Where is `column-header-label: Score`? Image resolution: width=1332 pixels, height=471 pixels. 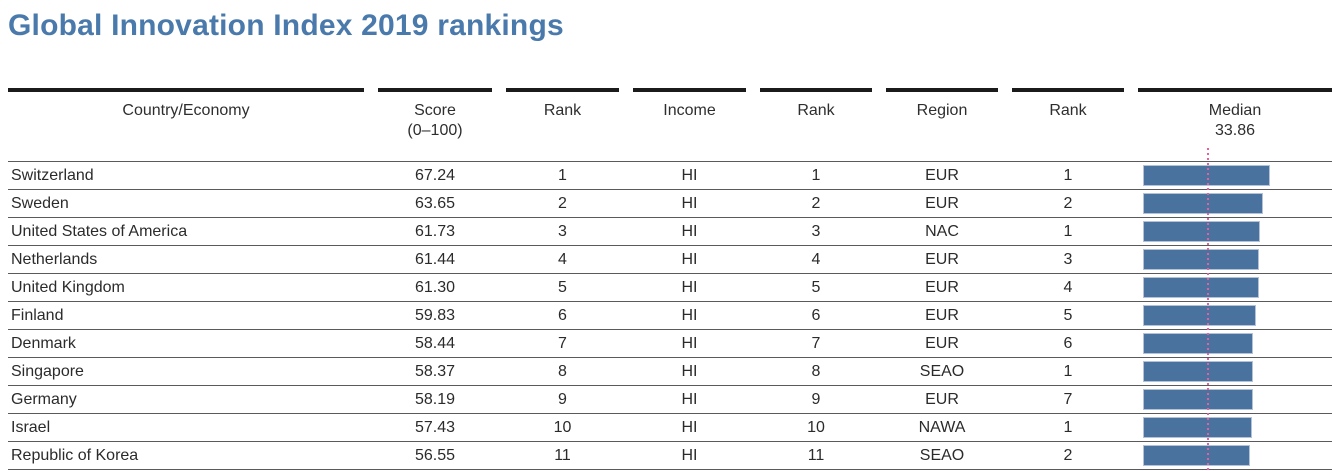 column-header-label: Score is located at coordinates (435, 110).